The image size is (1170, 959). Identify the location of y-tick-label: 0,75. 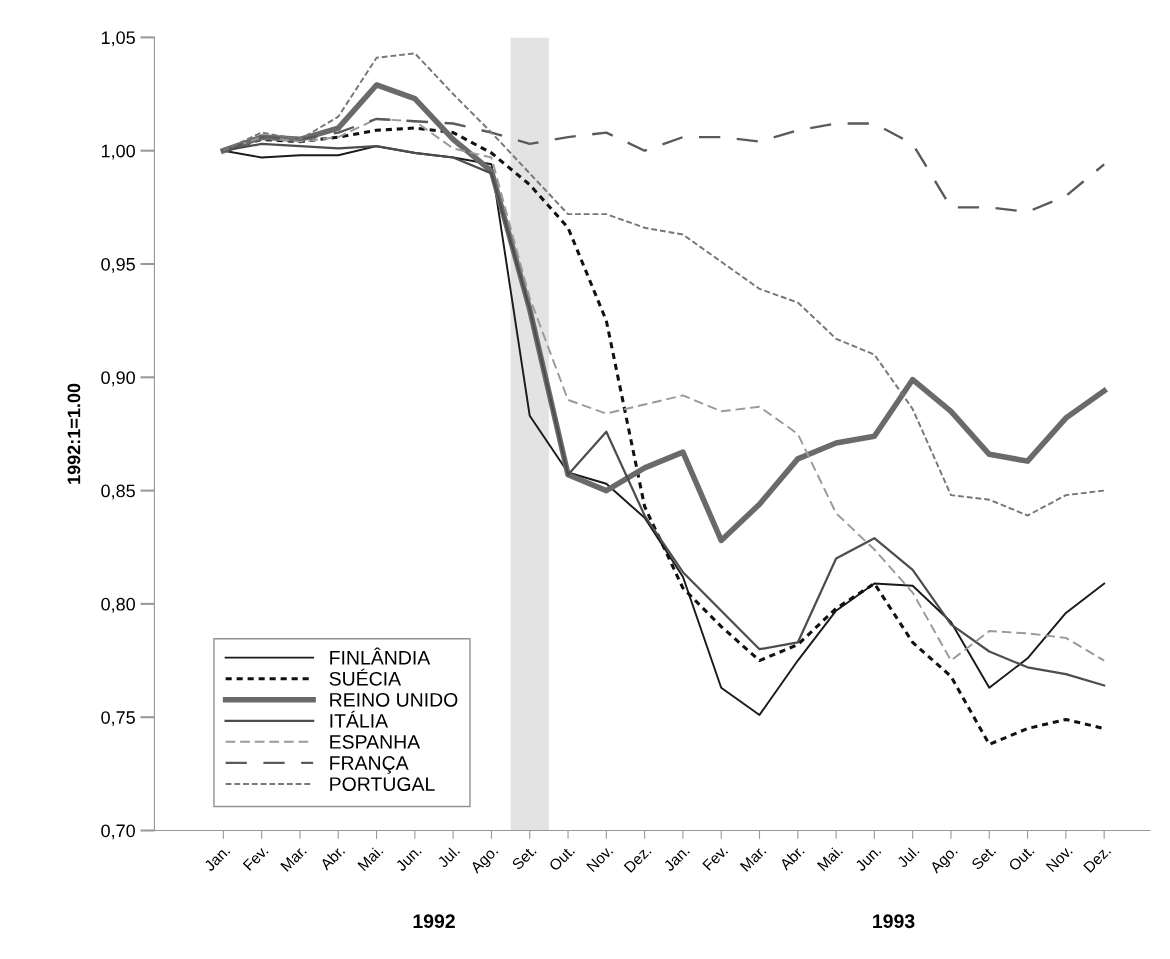
(118, 719).